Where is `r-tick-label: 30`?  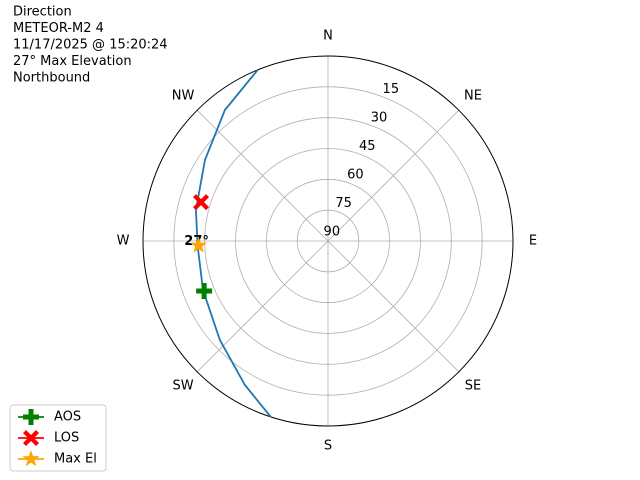 r-tick-label: 30 is located at coordinates (379, 117).